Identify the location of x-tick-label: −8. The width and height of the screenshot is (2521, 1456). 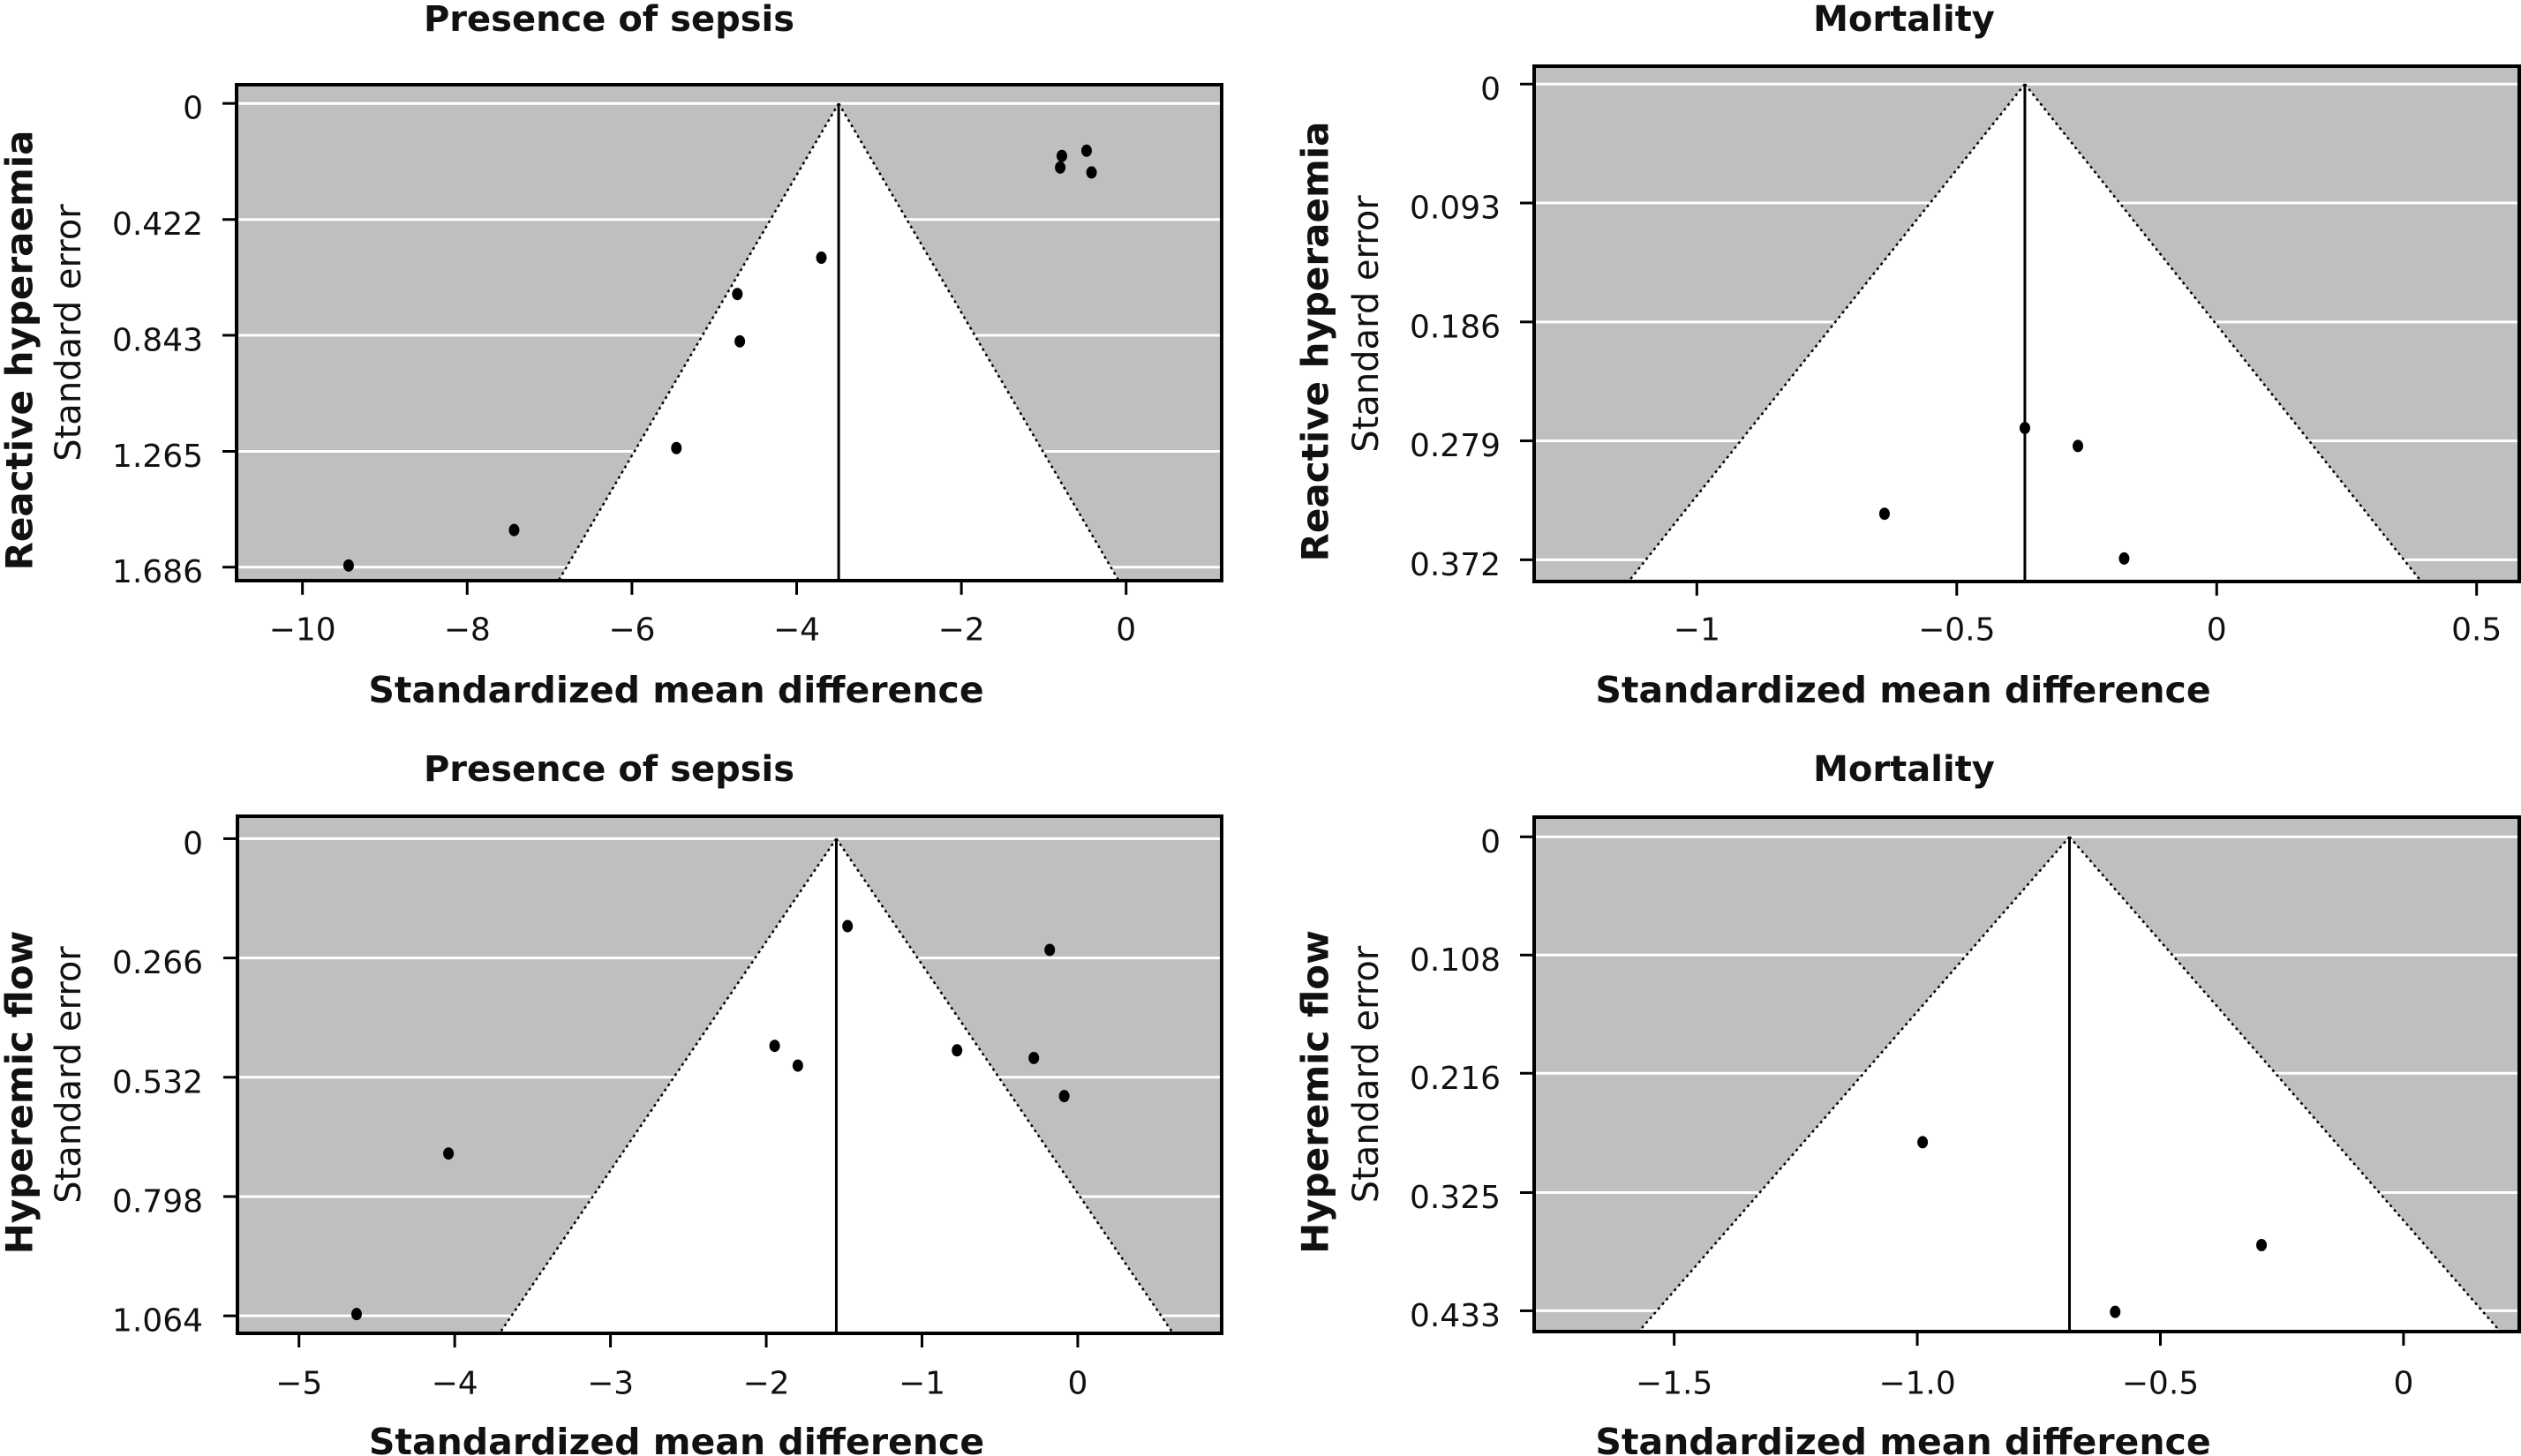
(467, 630).